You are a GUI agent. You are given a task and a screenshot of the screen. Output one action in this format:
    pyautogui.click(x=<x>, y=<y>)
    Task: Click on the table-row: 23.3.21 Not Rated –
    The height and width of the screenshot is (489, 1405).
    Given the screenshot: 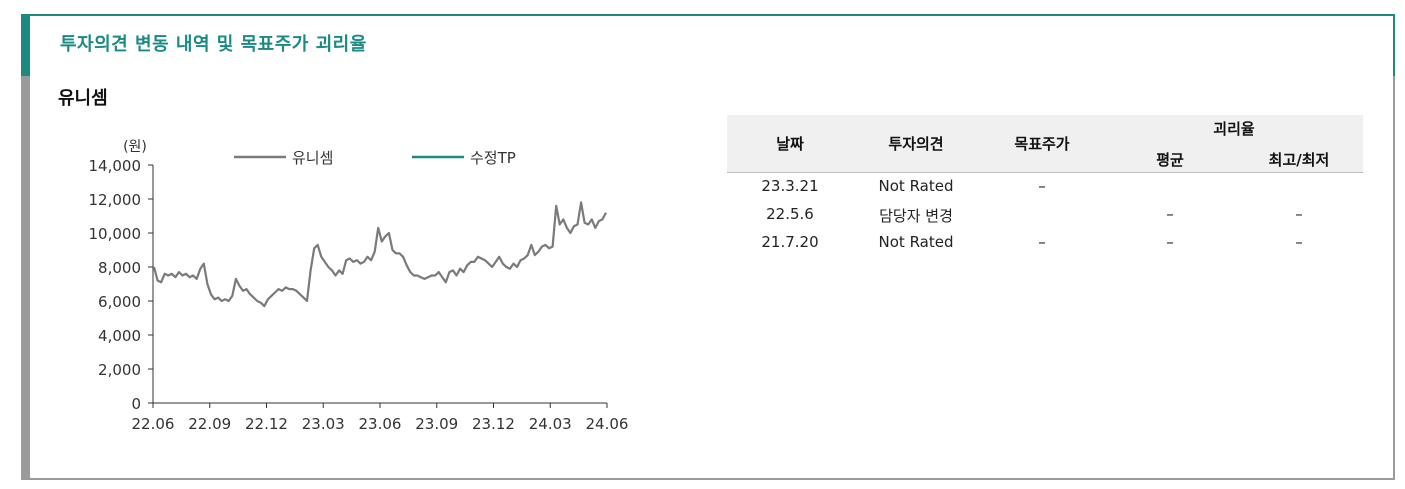 What is the action you would take?
    pyautogui.click(x=1045, y=187)
    